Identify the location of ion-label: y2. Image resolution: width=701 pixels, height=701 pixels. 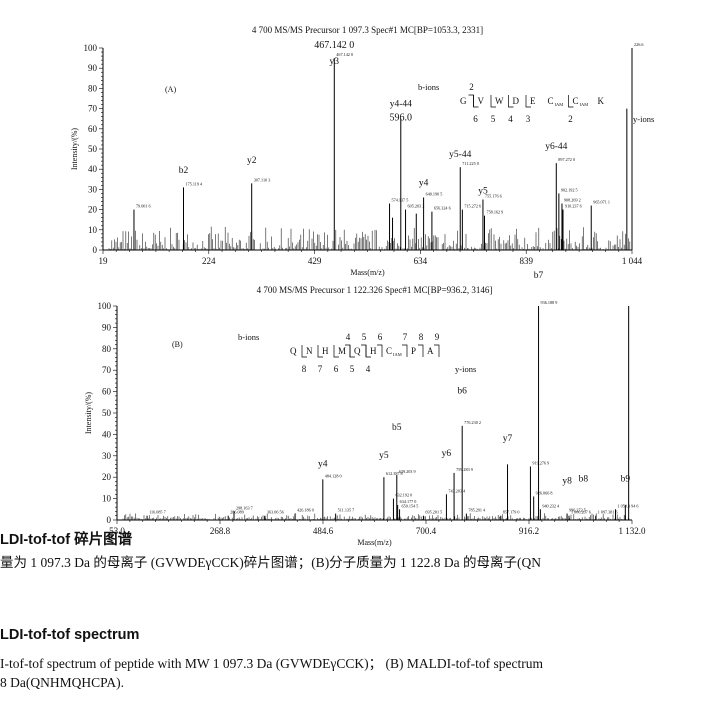
(252, 161).